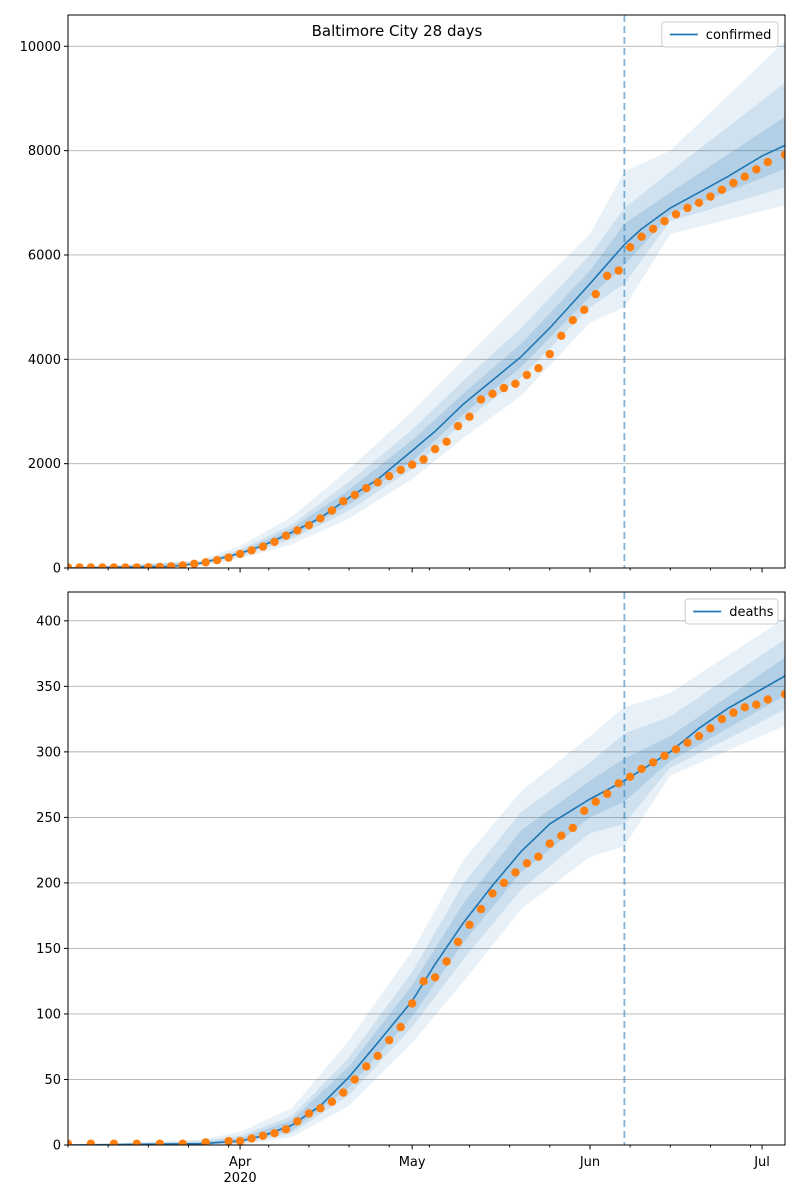  I want to click on y-tick-label: 50, so click(52, 1080).